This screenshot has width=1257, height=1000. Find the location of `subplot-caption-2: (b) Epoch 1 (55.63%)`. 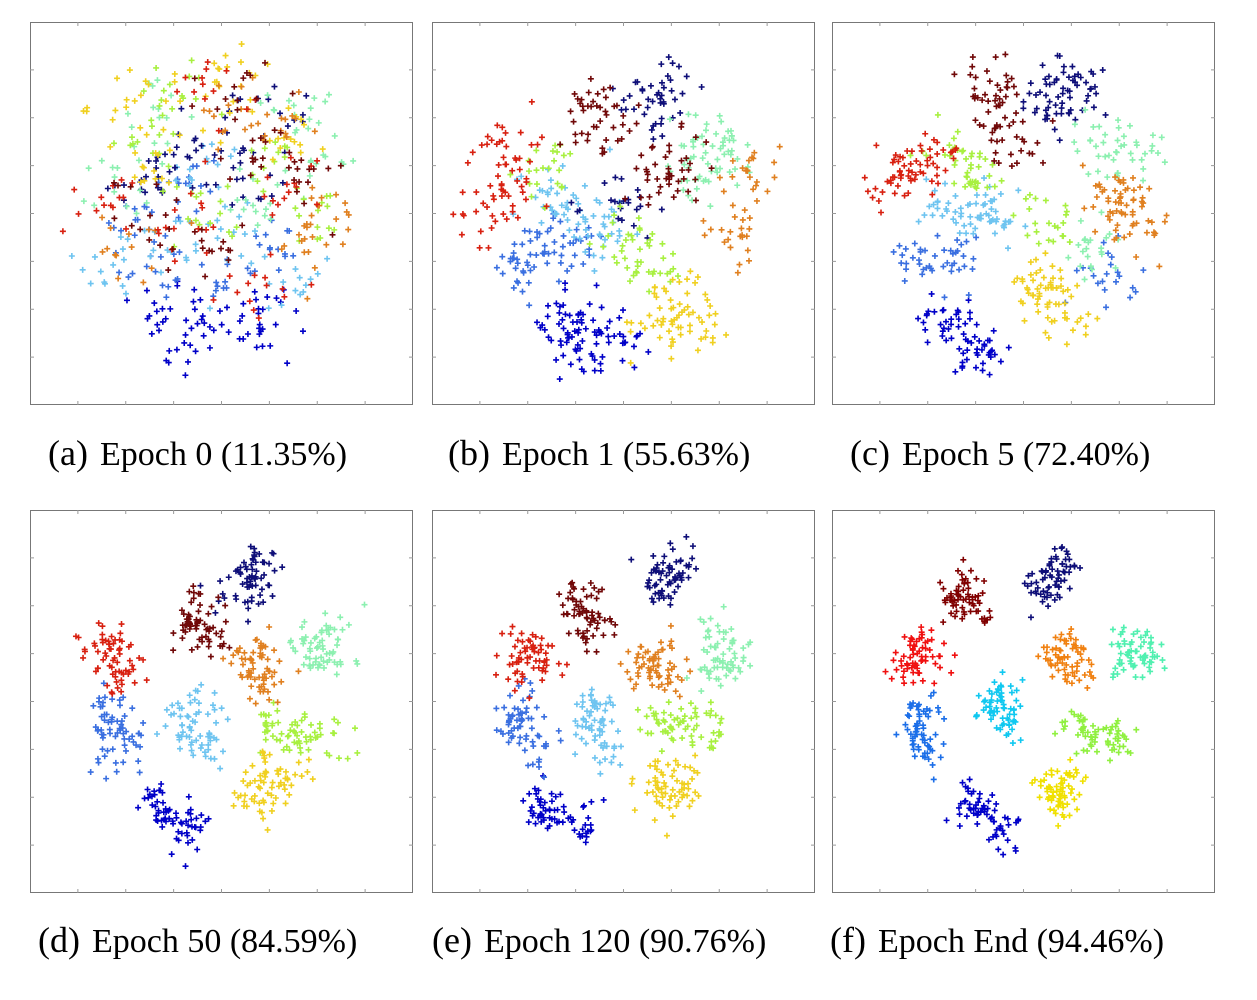

subplot-caption-2: (b) Epoch 1 (55.63%) is located at coordinates (599, 454).